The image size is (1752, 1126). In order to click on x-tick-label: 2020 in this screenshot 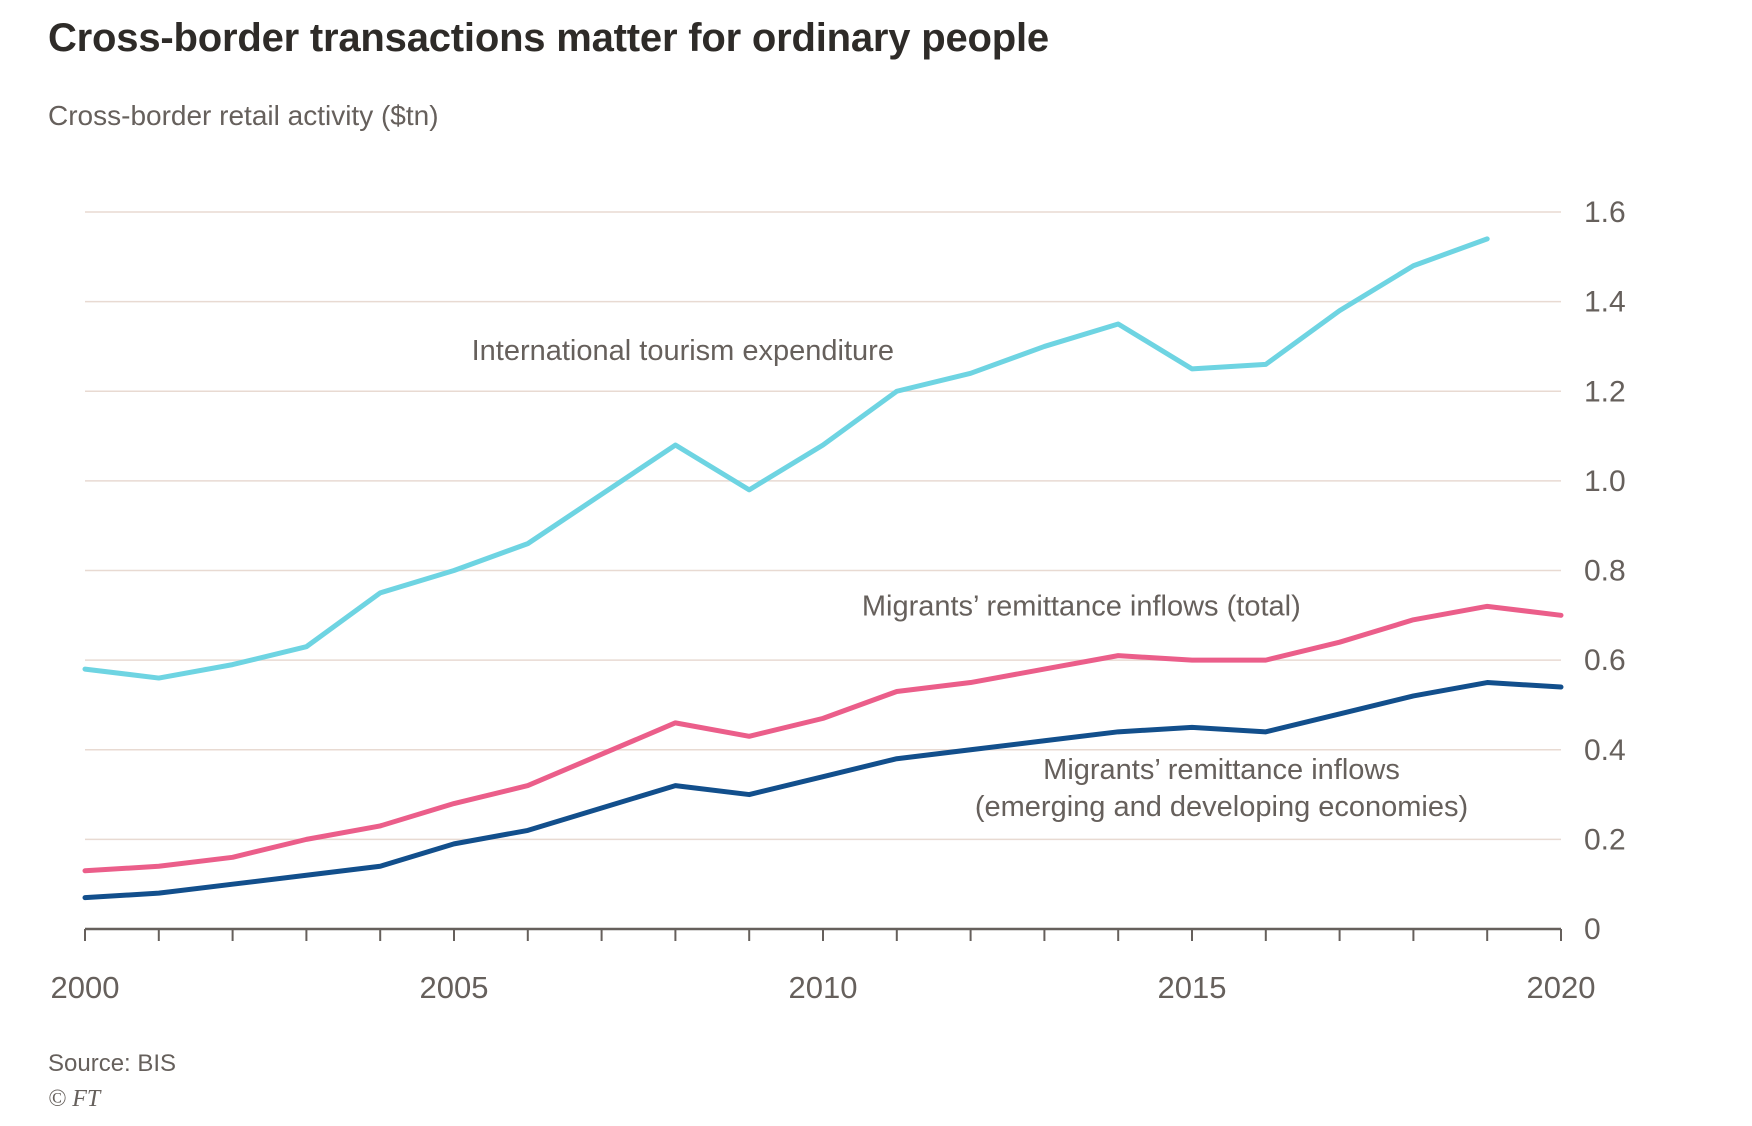, I will do `click(1561, 987)`.